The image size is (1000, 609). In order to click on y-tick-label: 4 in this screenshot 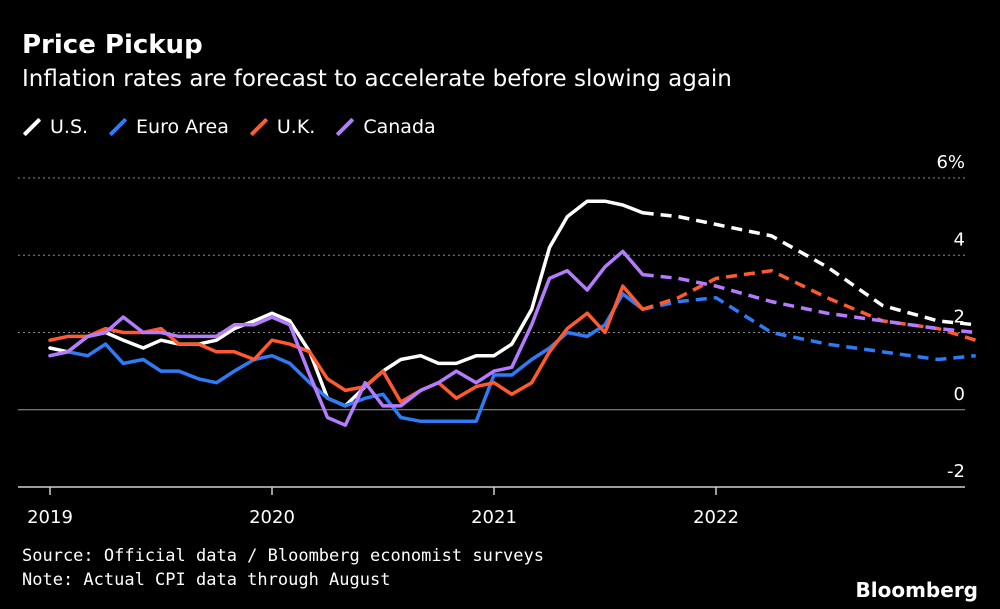, I will do `click(959, 239)`.